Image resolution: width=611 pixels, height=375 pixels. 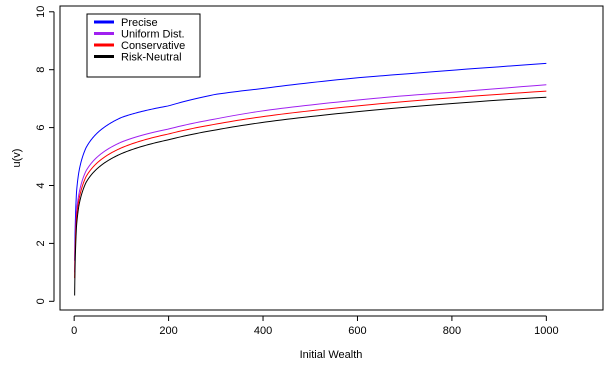 What do you see at coordinates (263, 331) in the screenshot?
I see `x-tick-label: 400` at bounding box center [263, 331].